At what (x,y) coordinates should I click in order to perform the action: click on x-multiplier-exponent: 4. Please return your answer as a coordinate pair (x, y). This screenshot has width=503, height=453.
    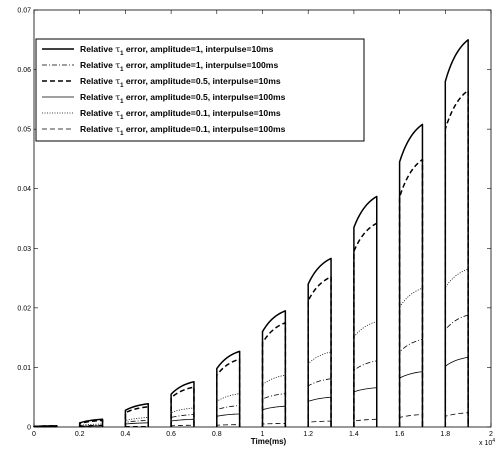
    Looking at the image, I should click on (493, 441).